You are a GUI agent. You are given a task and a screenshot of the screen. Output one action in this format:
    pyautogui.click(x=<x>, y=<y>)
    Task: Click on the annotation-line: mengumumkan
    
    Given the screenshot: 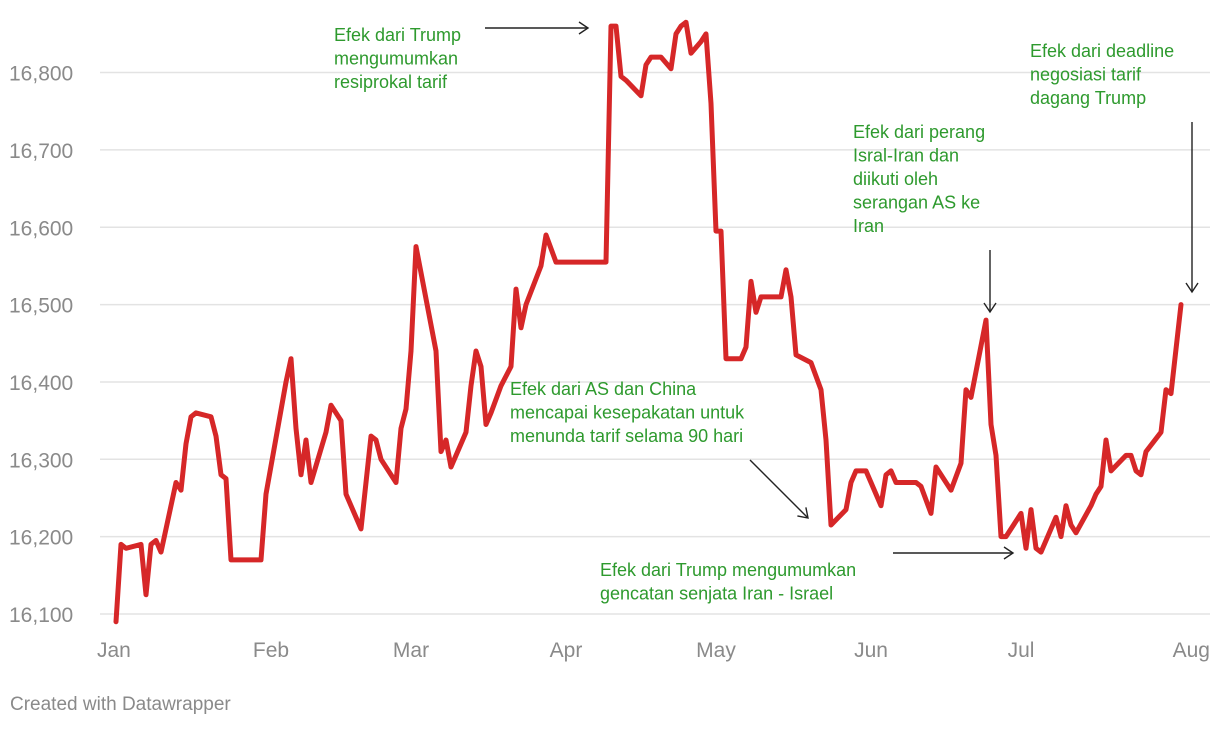 What is the action you would take?
    pyautogui.click(x=396, y=59)
    